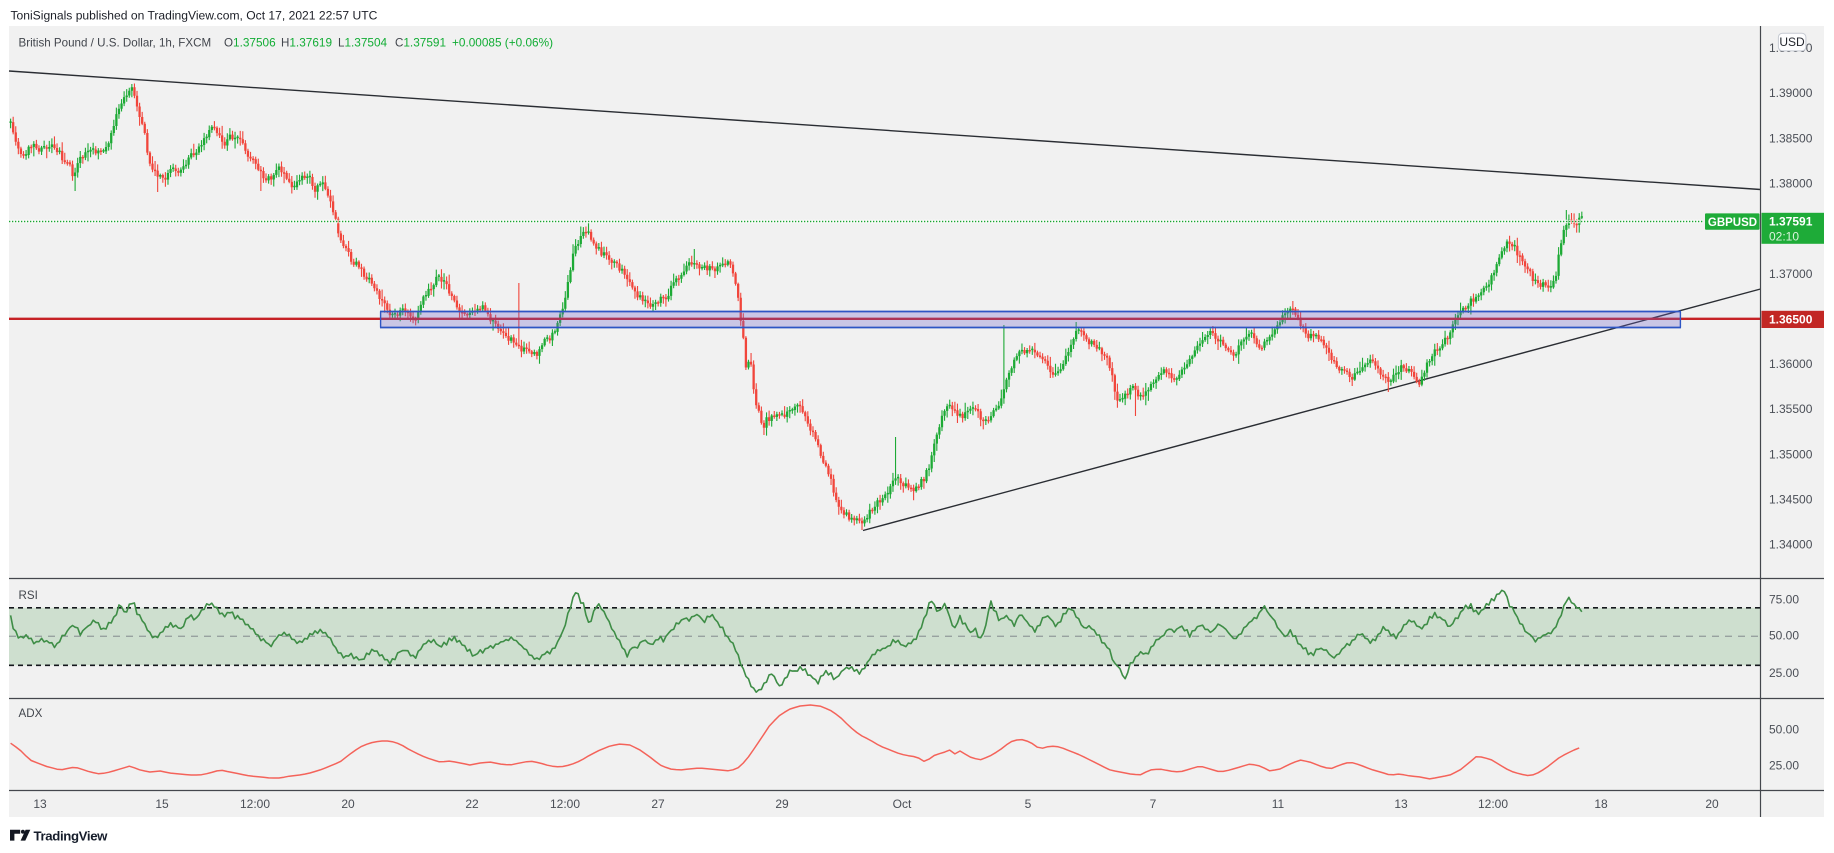 This screenshot has width=1834, height=853. Describe the element at coordinates (472, 804) in the screenshot. I see `svg-text: 22` at that location.